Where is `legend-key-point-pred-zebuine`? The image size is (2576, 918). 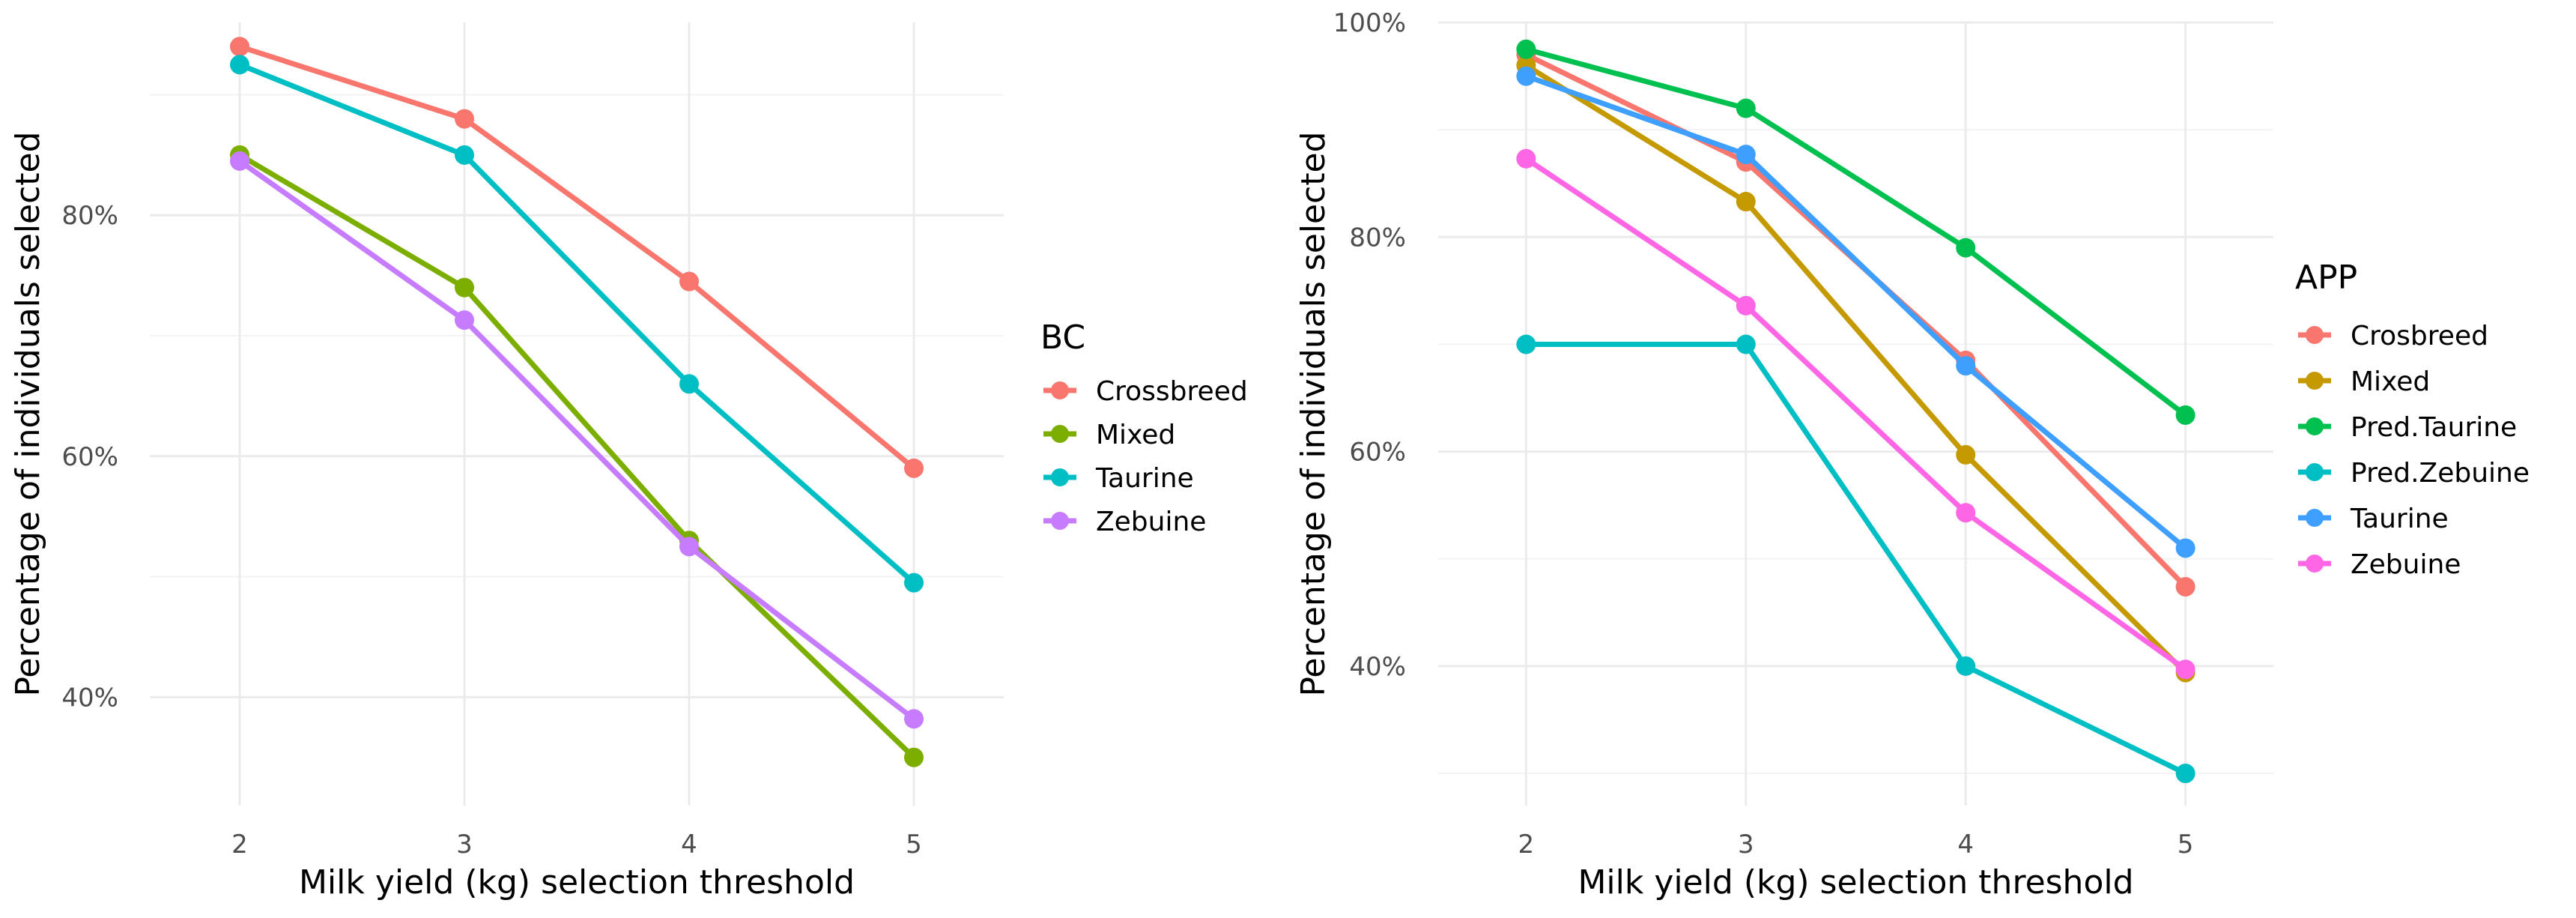 legend-key-point-pred-zebuine is located at coordinates (2315, 472).